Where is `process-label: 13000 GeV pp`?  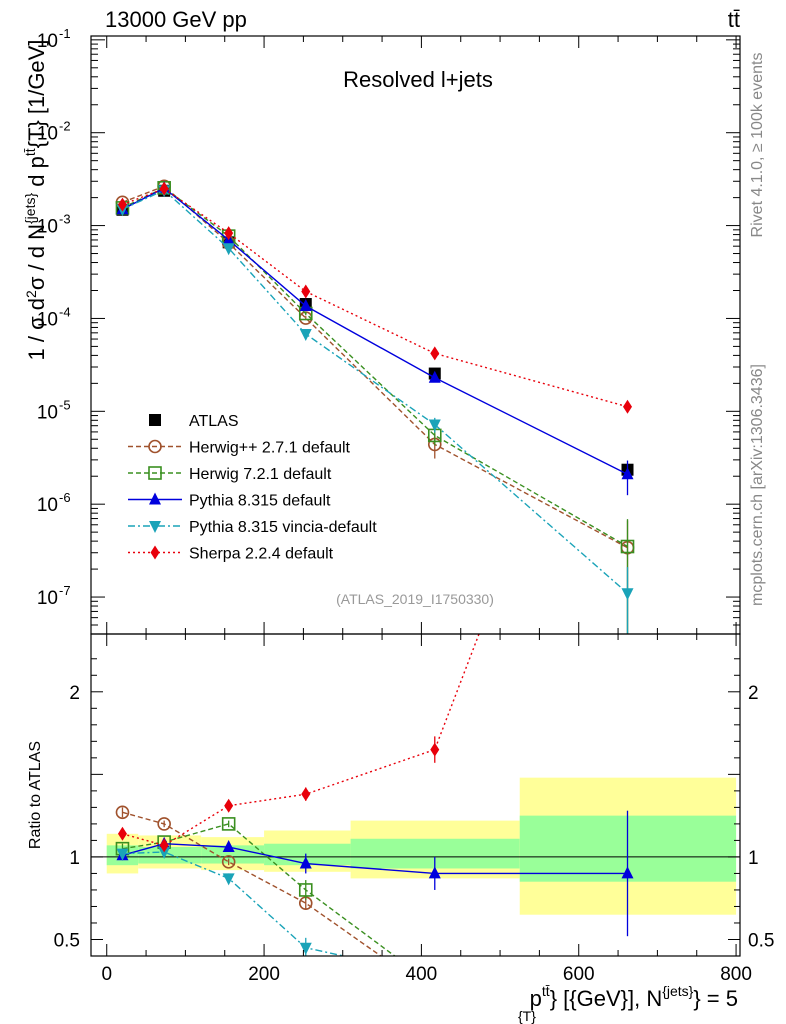 process-label: 13000 GeV pp is located at coordinates (176, 19).